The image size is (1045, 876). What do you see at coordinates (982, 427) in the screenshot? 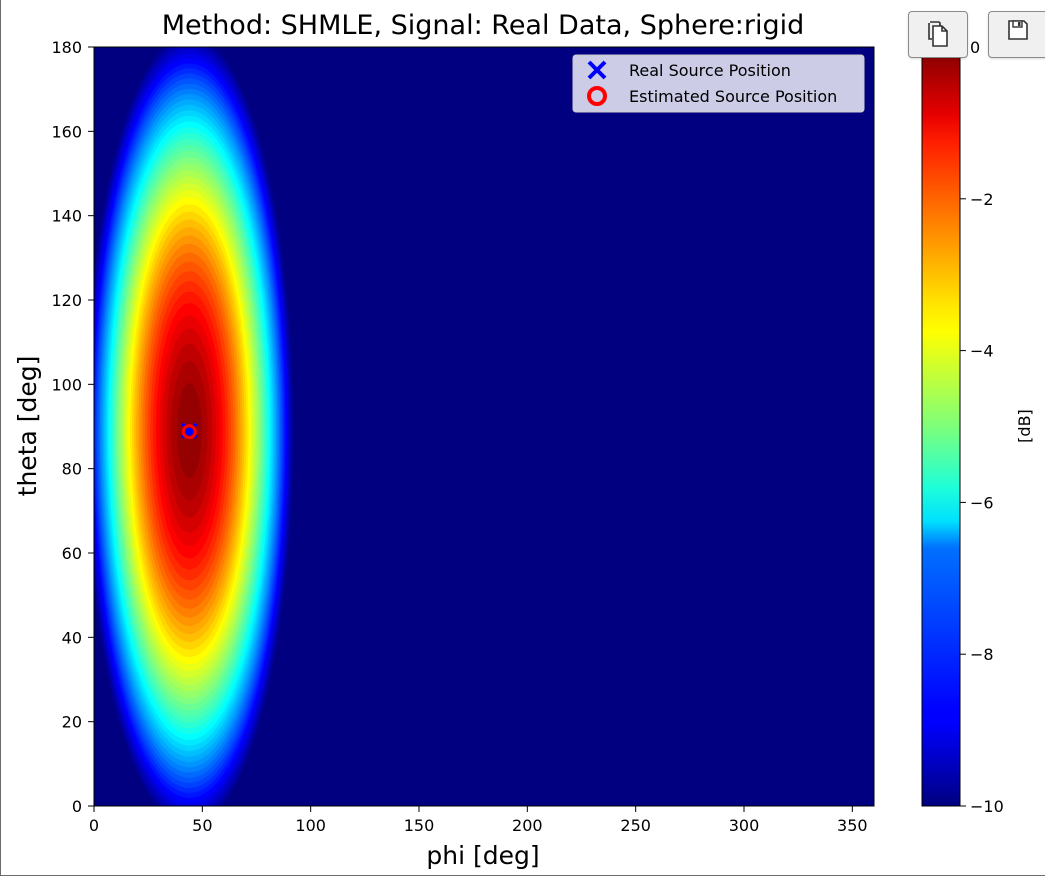
I see `colorbar-ticks: 0 −2 −4 −6 −8 −10` at bounding box center [982, 427].